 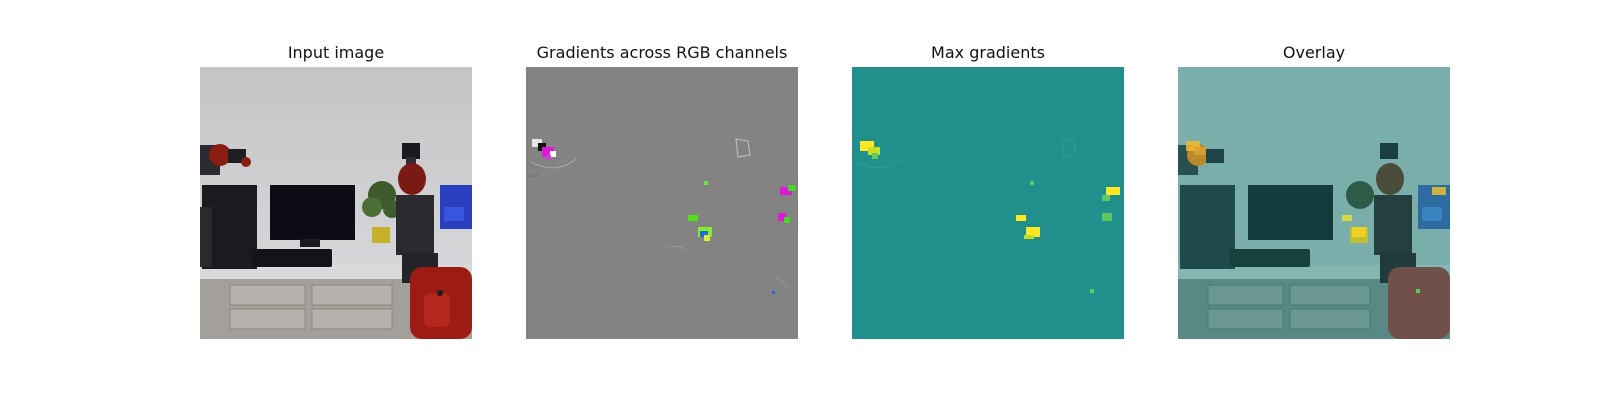 What do you see at coordinates (336, 52) in the screenshot?
I see `panel-title: Input image` at bounding box center [336, 52].